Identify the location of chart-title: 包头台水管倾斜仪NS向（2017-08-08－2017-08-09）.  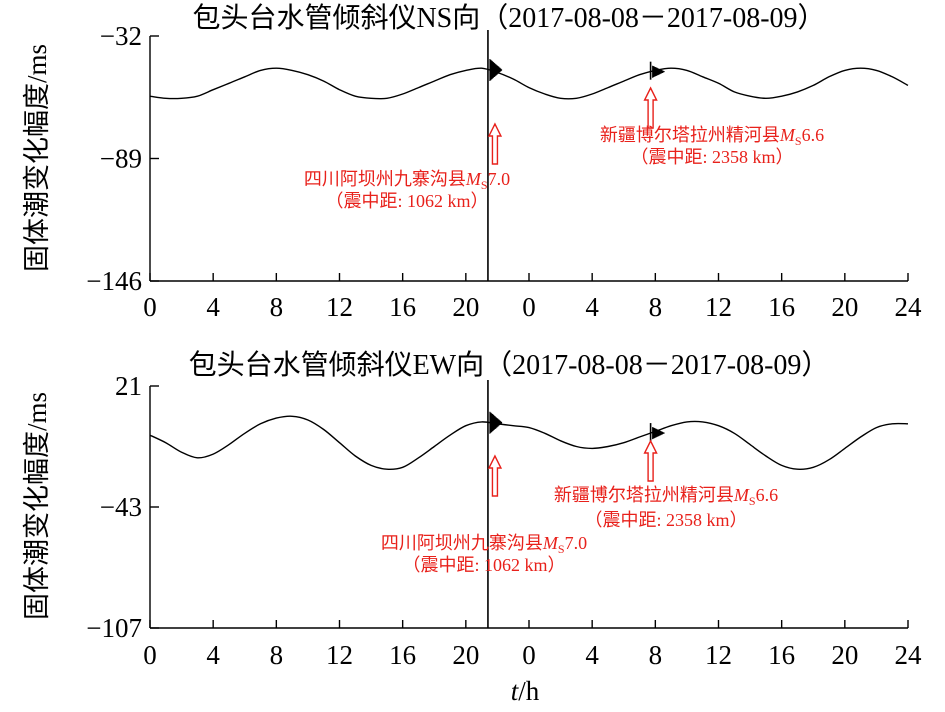
(508, 18).